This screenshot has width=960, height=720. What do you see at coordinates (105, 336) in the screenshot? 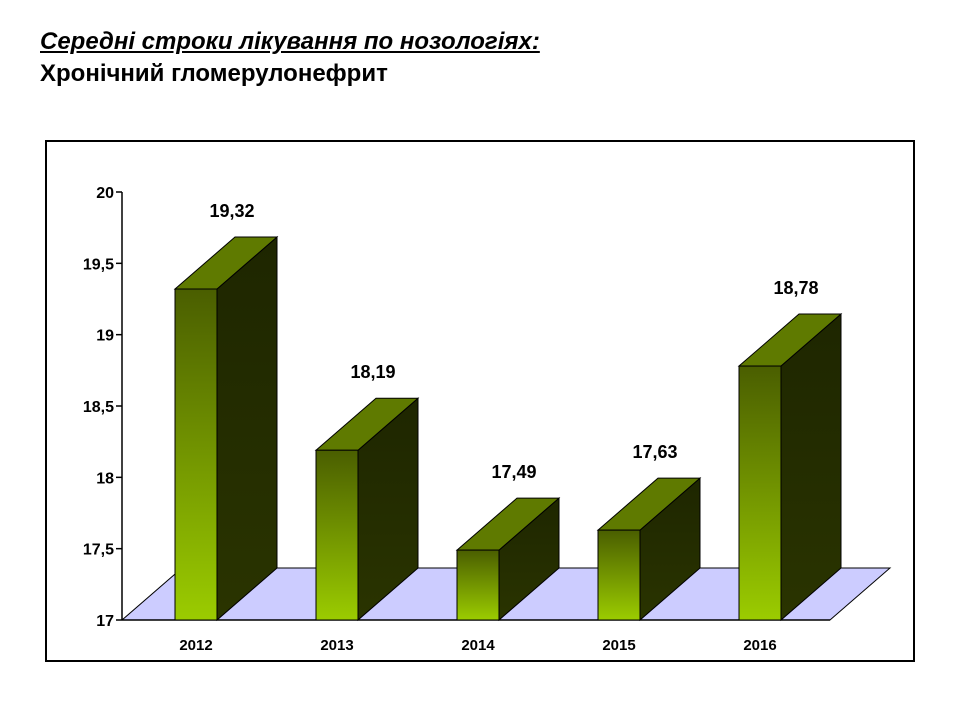
I see `y-tick-label: 19` at bounding box center [105, 336].